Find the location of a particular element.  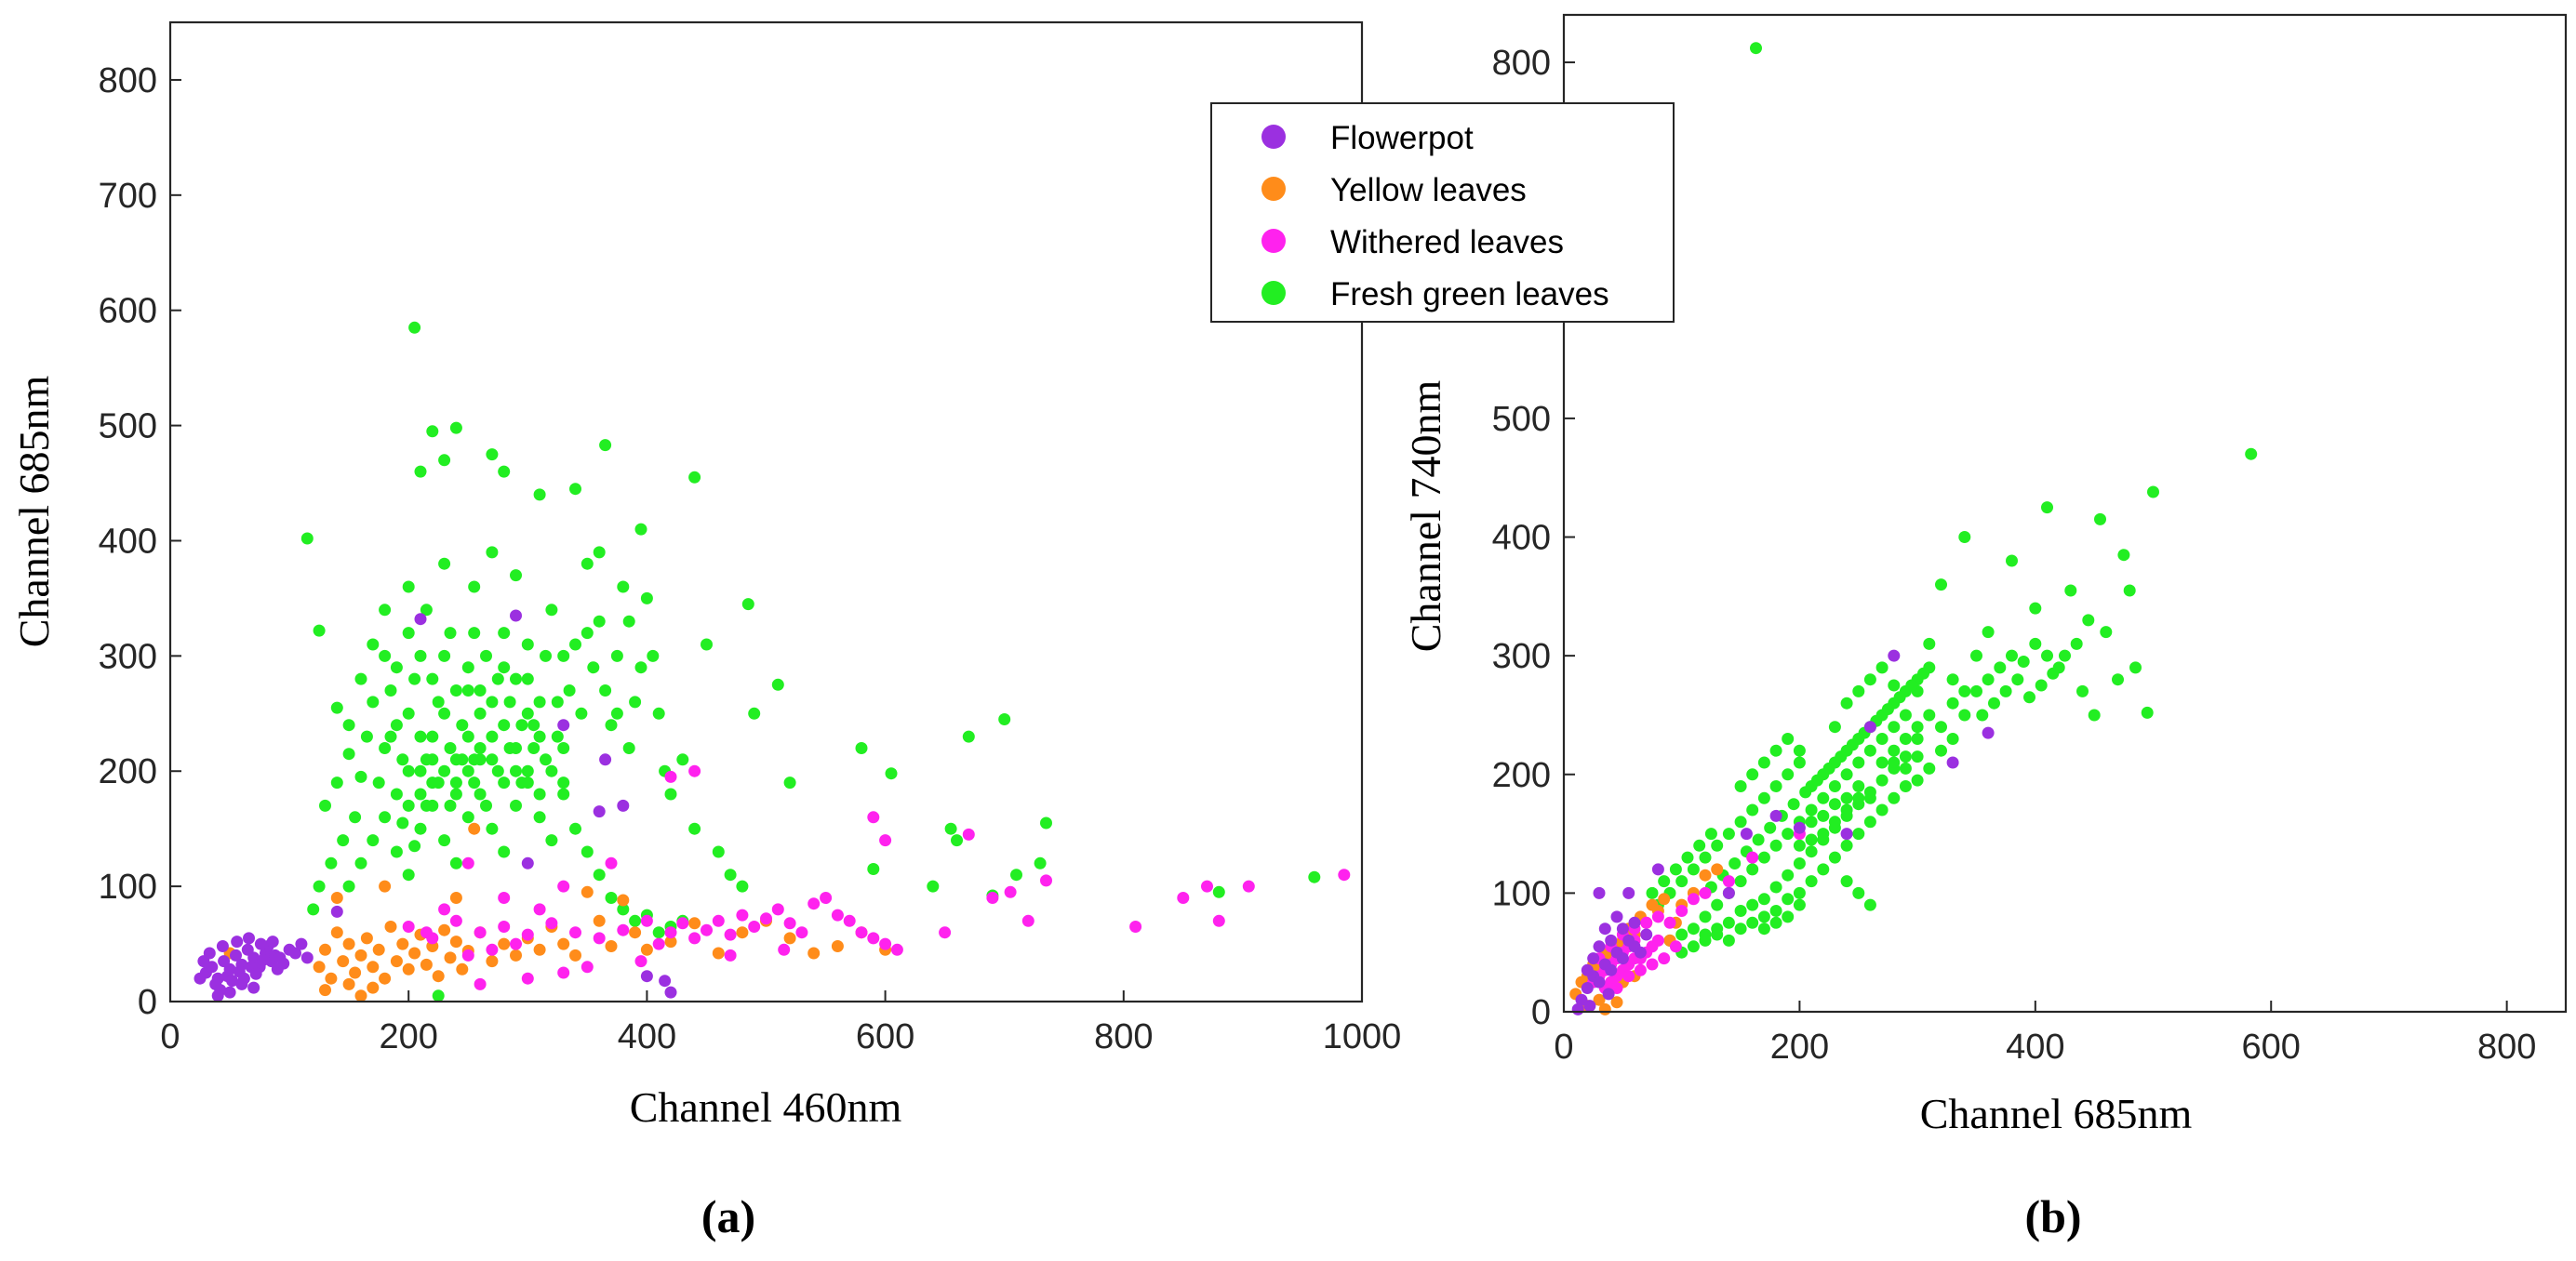

panel-a-x-axis-title: Channel 460nm is located at coordinates (766, 1107).